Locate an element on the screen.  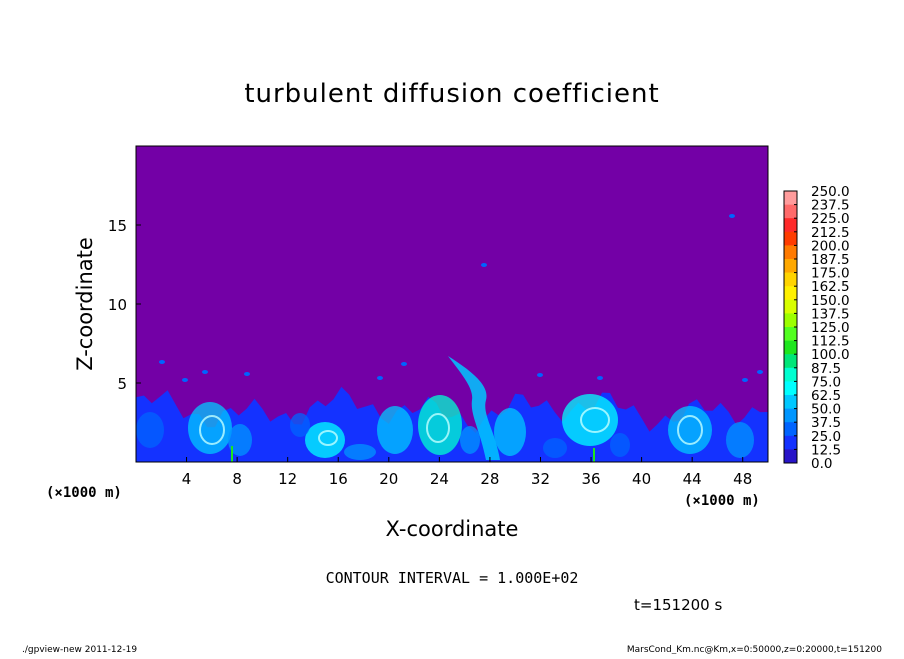
colorbar-label-12: 100.0 is located at coordinates (830, 355).